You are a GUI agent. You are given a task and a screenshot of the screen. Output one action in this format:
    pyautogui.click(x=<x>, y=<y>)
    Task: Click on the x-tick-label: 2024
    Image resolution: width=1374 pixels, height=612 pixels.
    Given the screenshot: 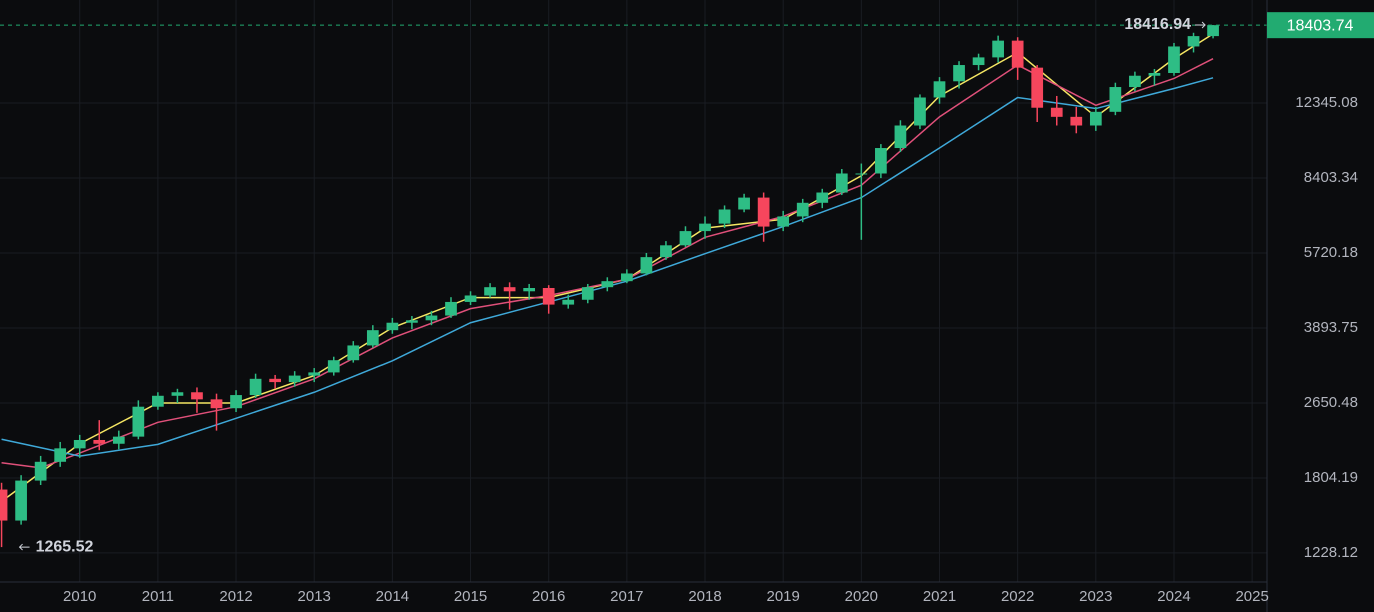 What is the action you would take?
    pyautogui.click(x=1173, y=596)
    